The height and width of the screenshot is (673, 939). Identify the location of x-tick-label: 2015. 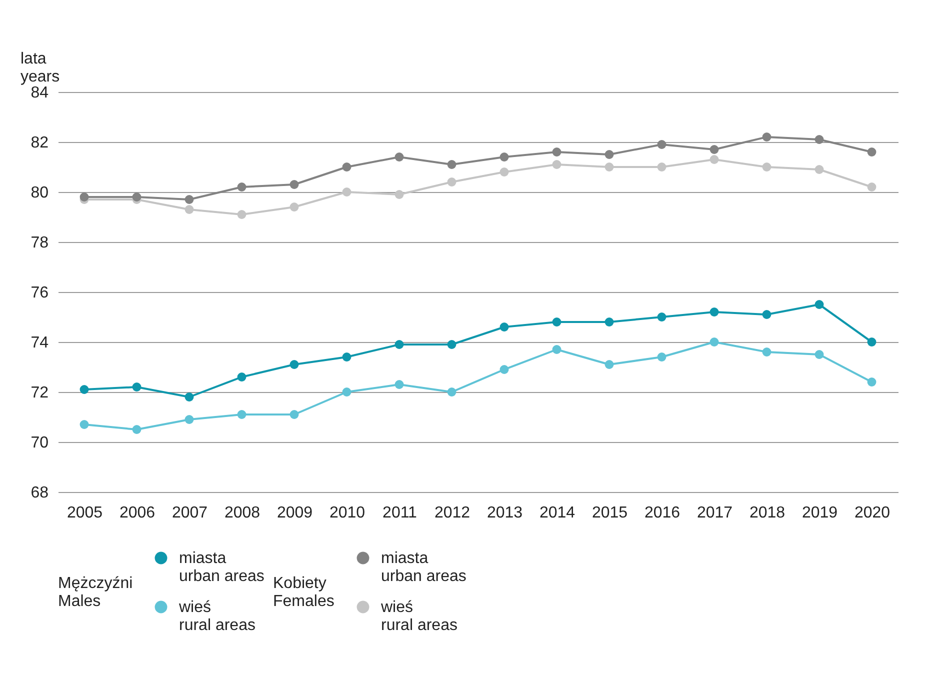
(610, 513).